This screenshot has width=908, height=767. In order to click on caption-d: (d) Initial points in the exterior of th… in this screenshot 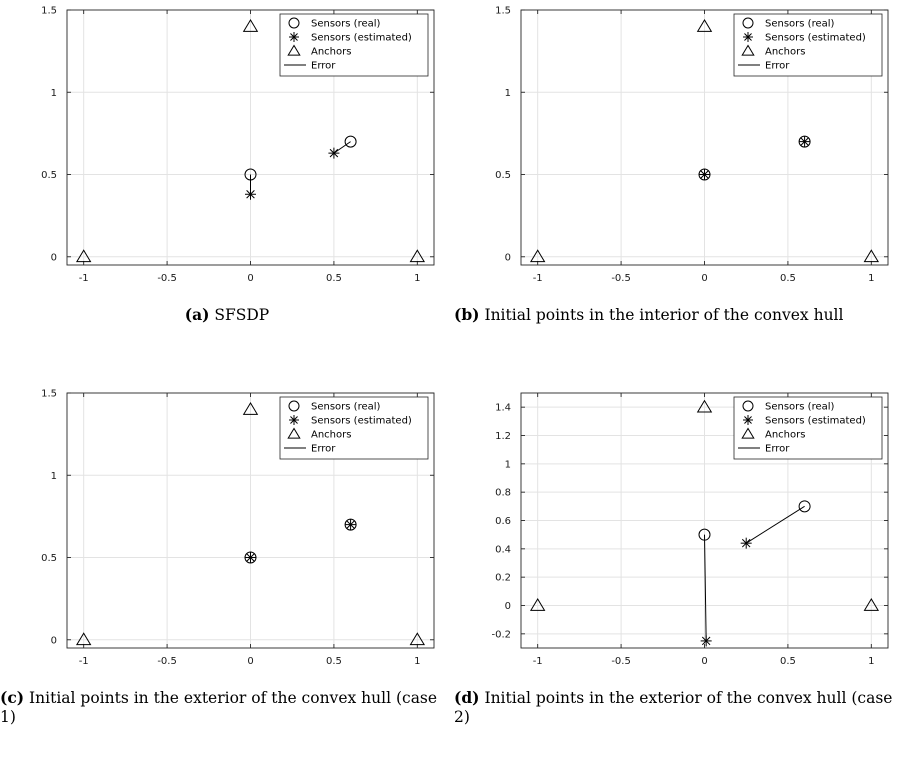, I will do `click(681, 707)`.